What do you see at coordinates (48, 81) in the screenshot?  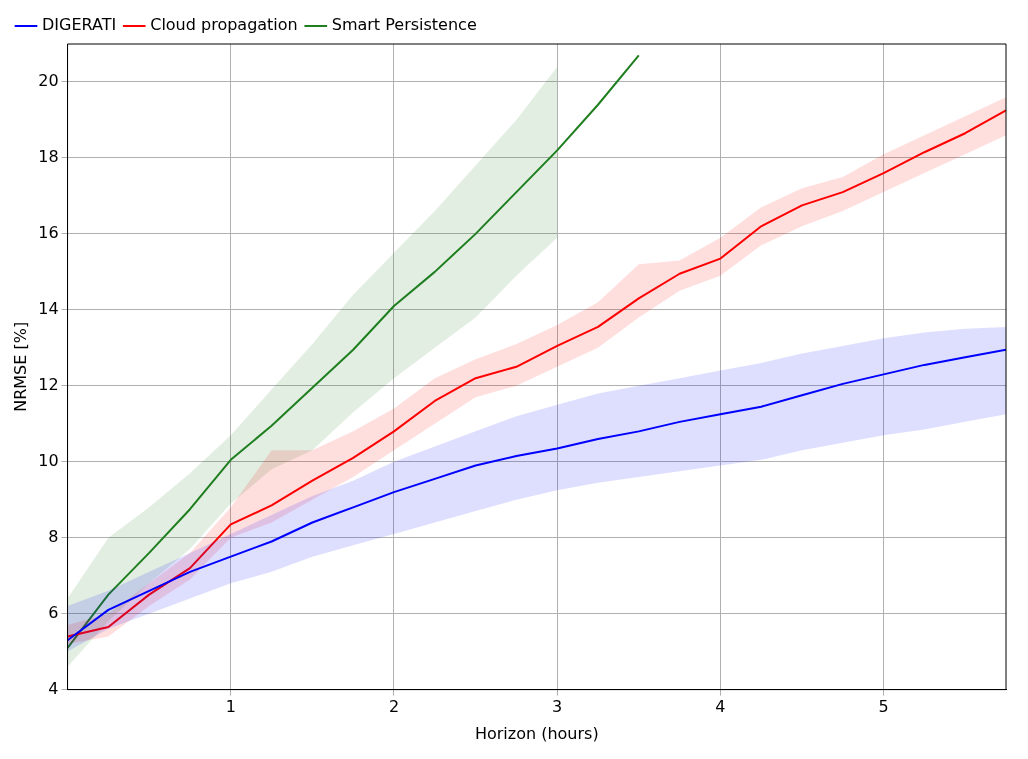 I see `y-tick-label: 20` at bounding box center [48, 81].